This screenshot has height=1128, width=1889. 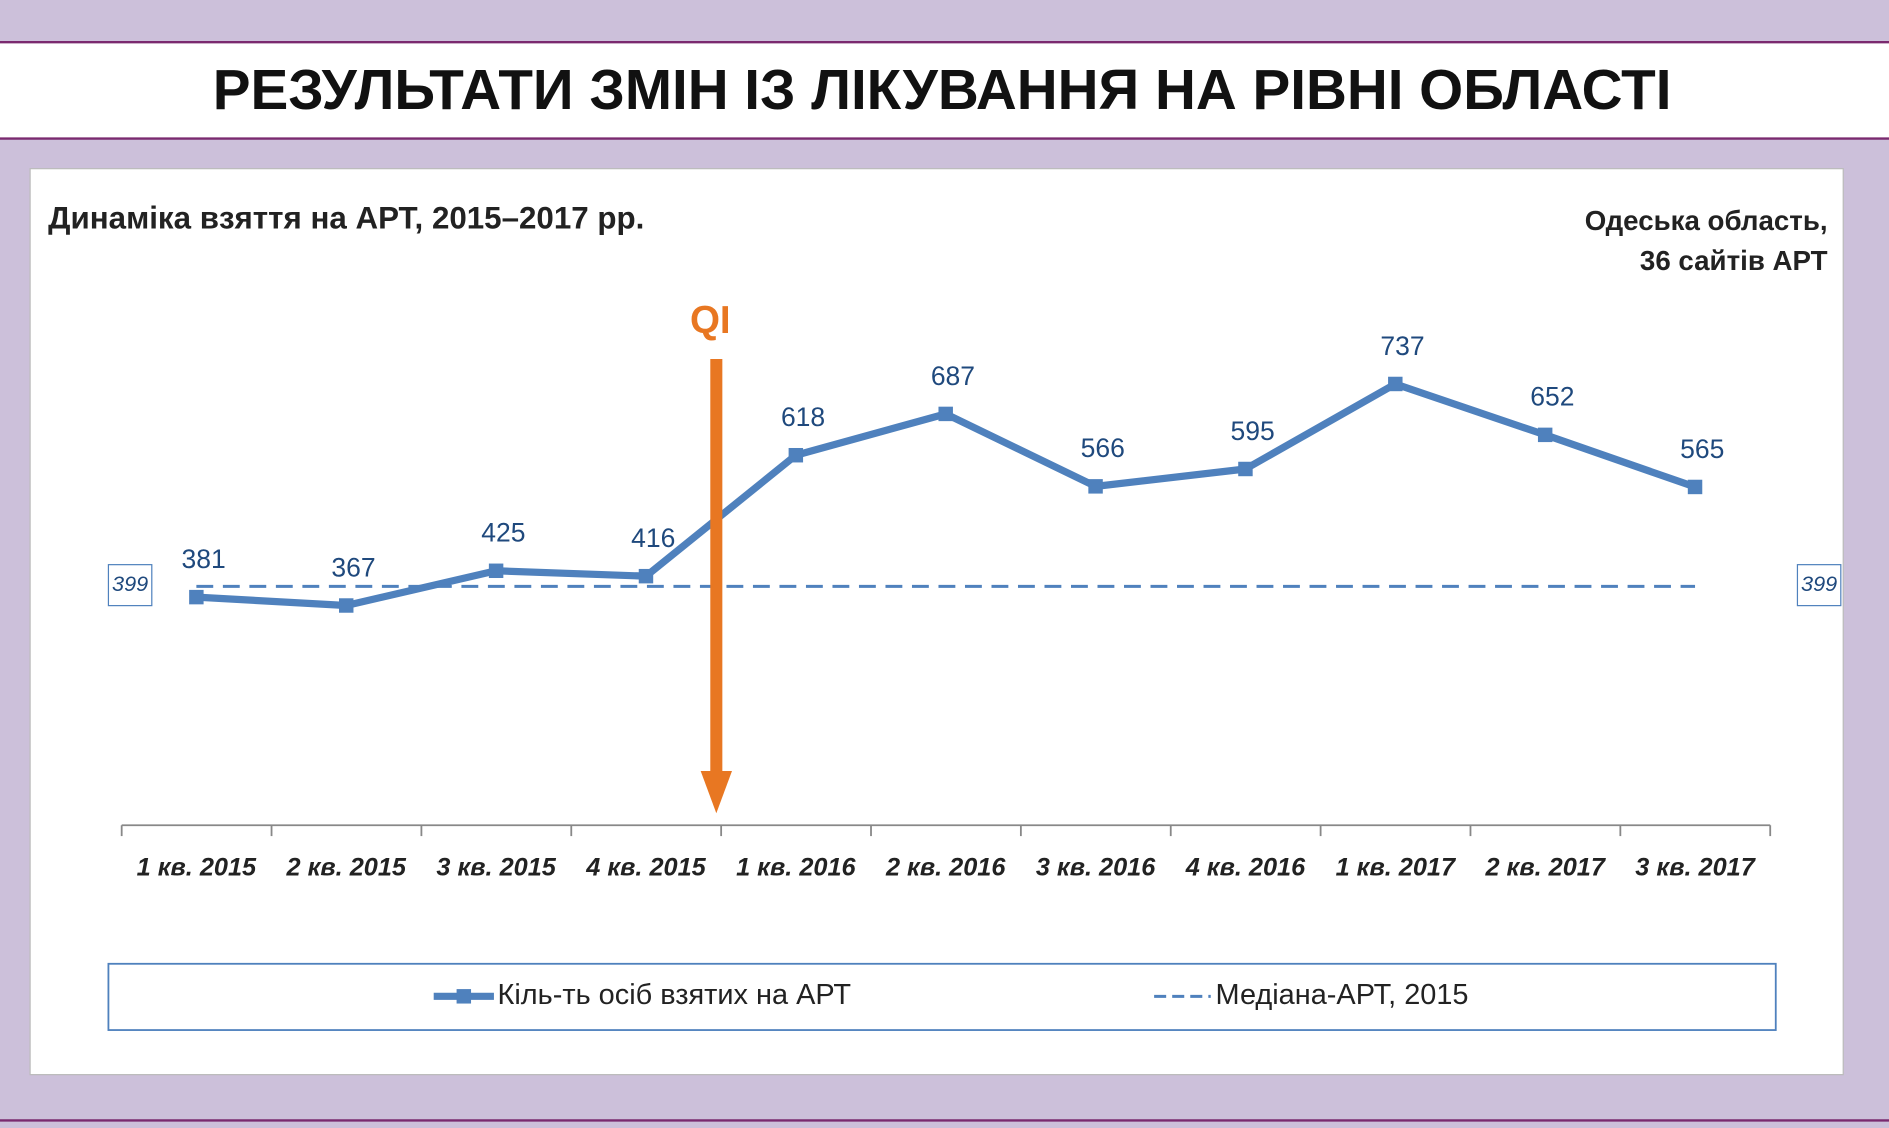 What do you see at coordinates (346, 218) in the screenshot?
I see `chart-title: Динаміка взяття на АРТ, 2015–2017 рр.` at bounding box center [346, 218].